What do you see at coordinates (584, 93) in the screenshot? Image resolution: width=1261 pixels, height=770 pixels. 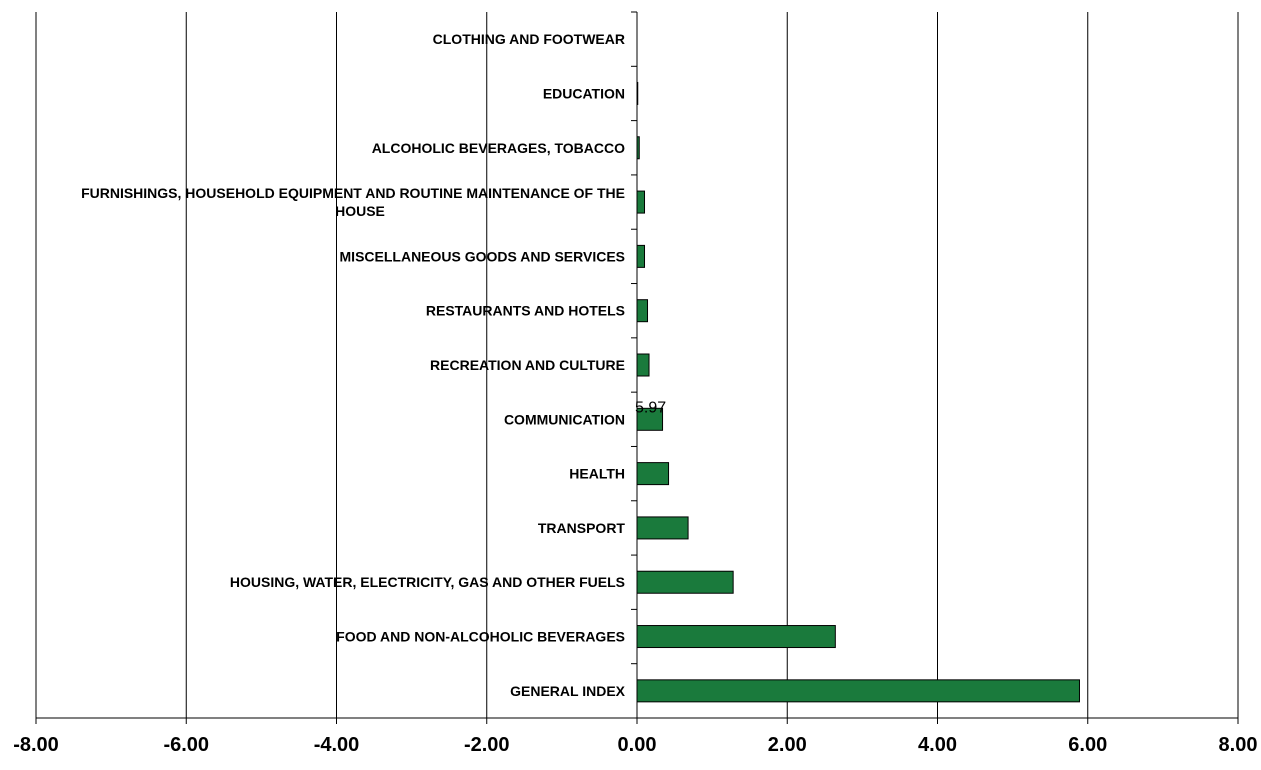 I see `category-label-11: EDUCATION` at bounding box center [584, 93].